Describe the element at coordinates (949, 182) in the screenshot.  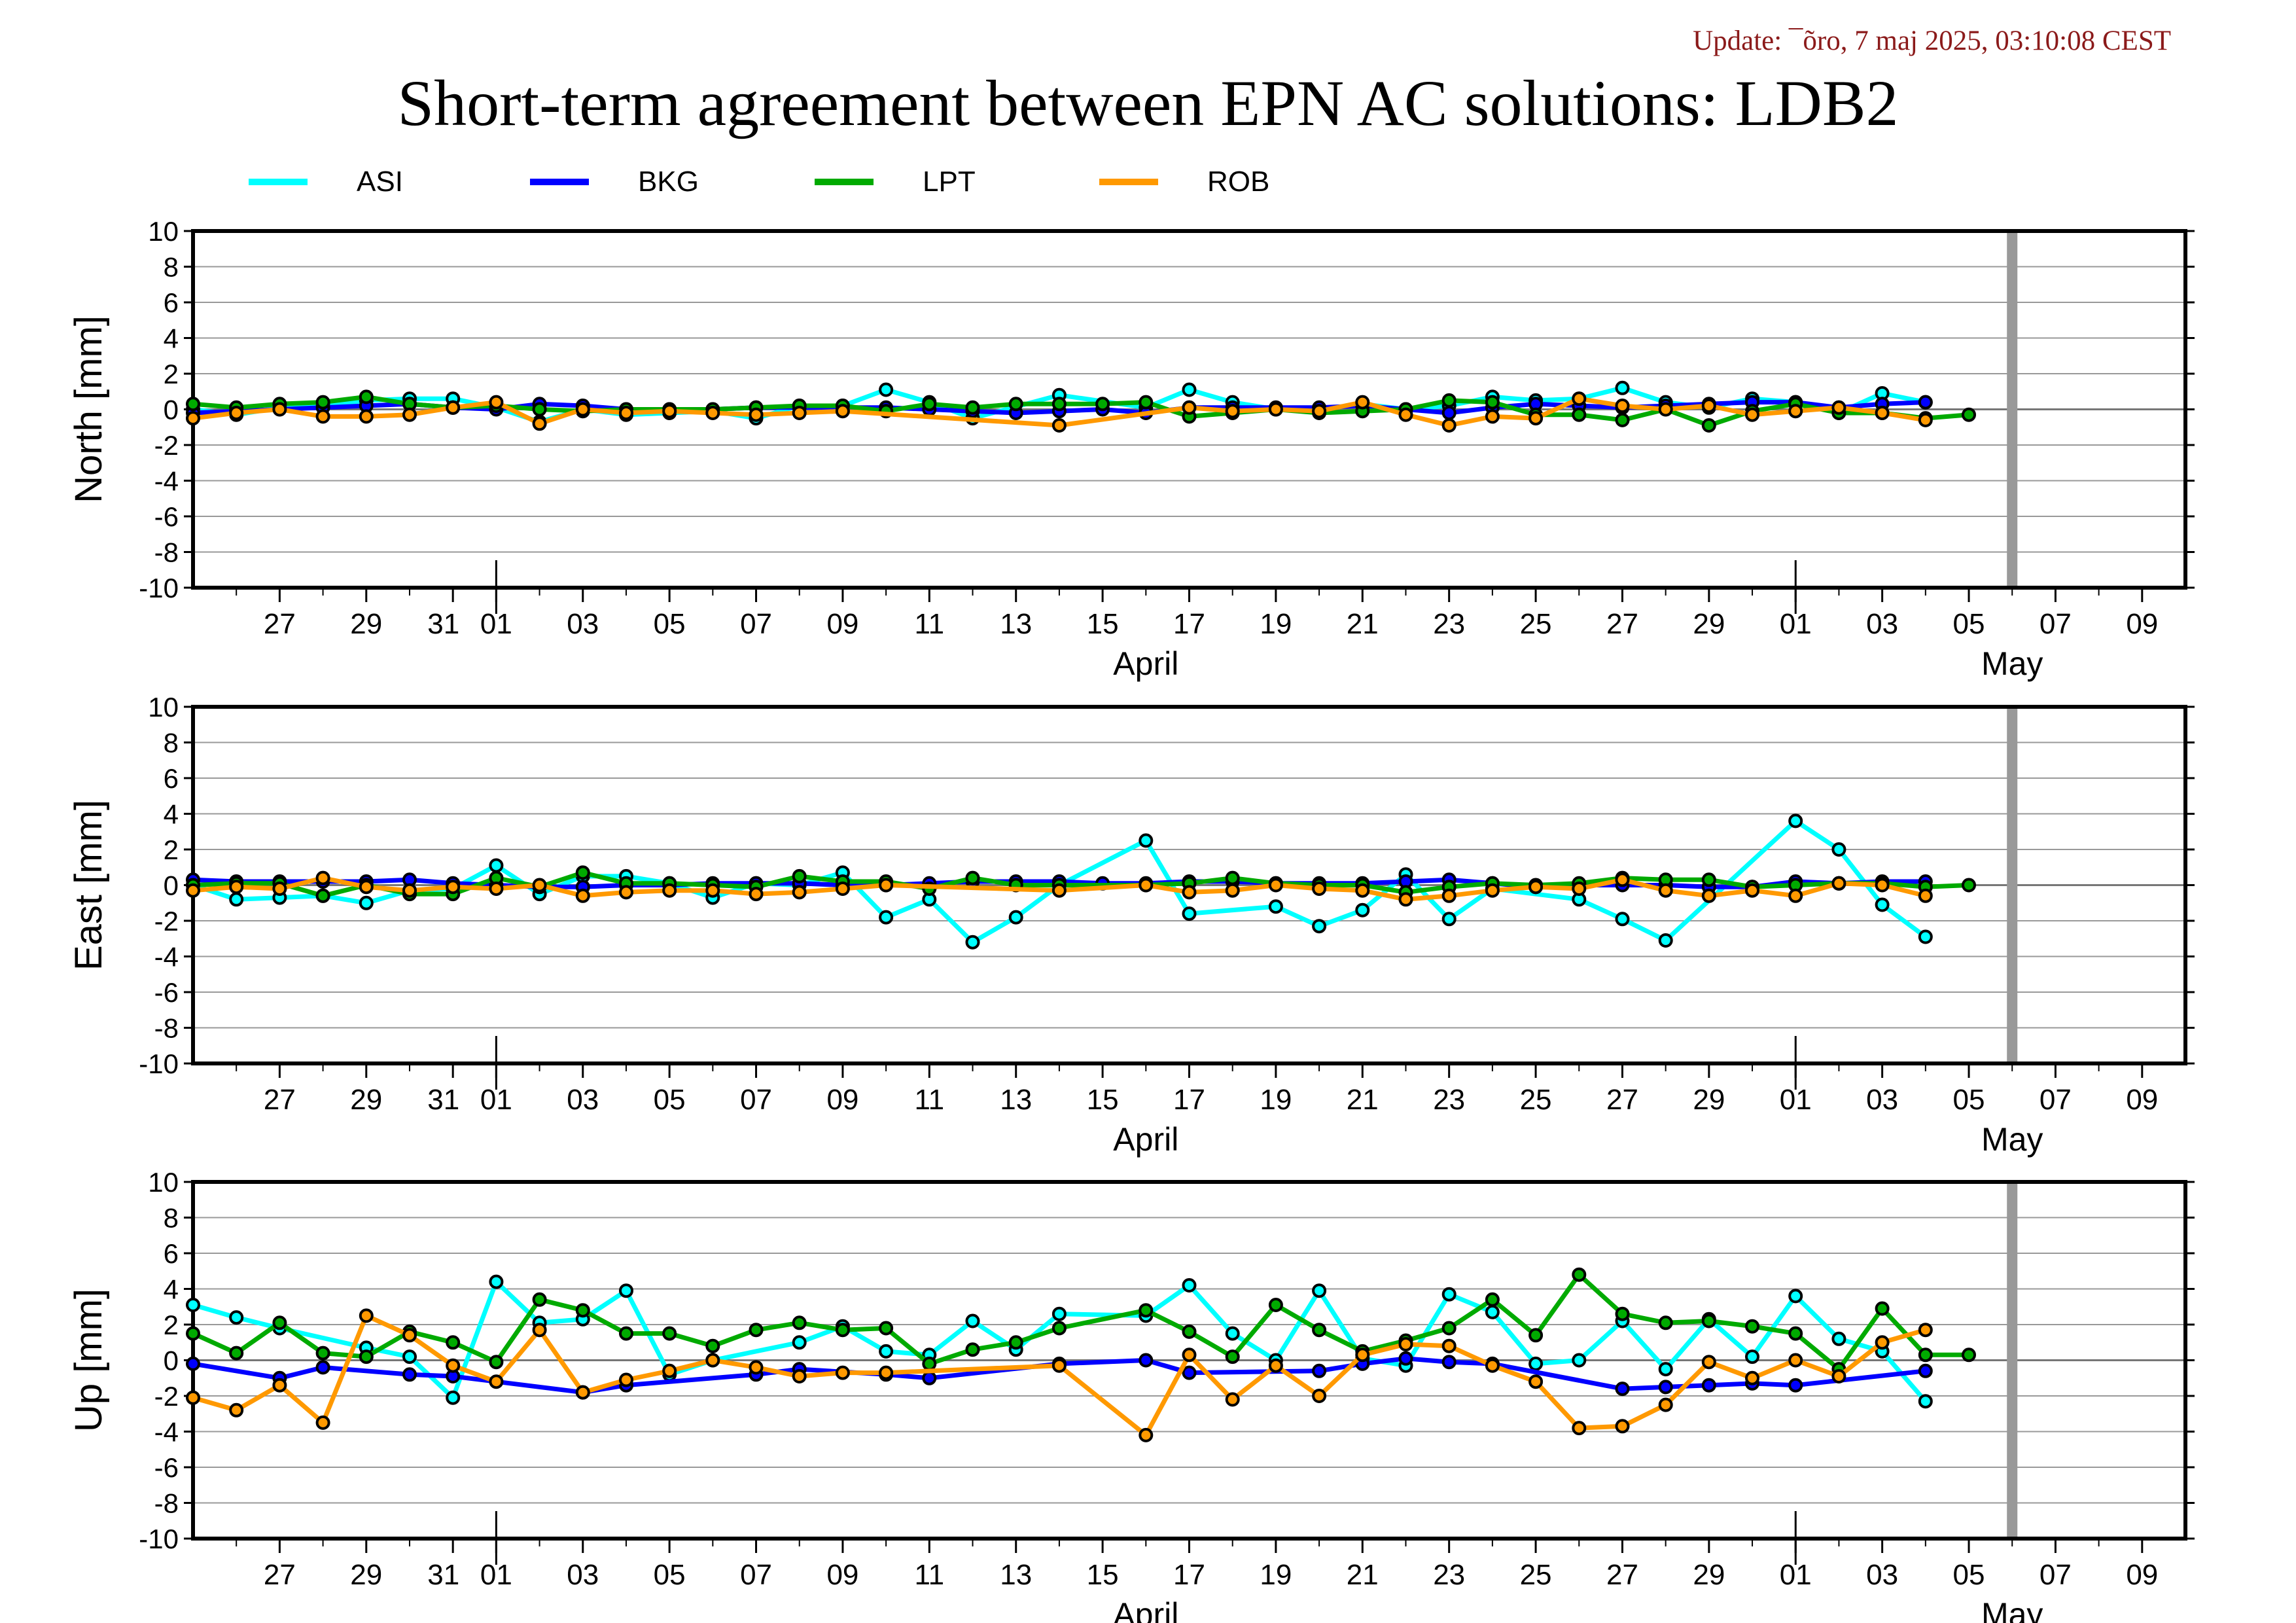
I see `legend-label-lpt: LPT` at that location.